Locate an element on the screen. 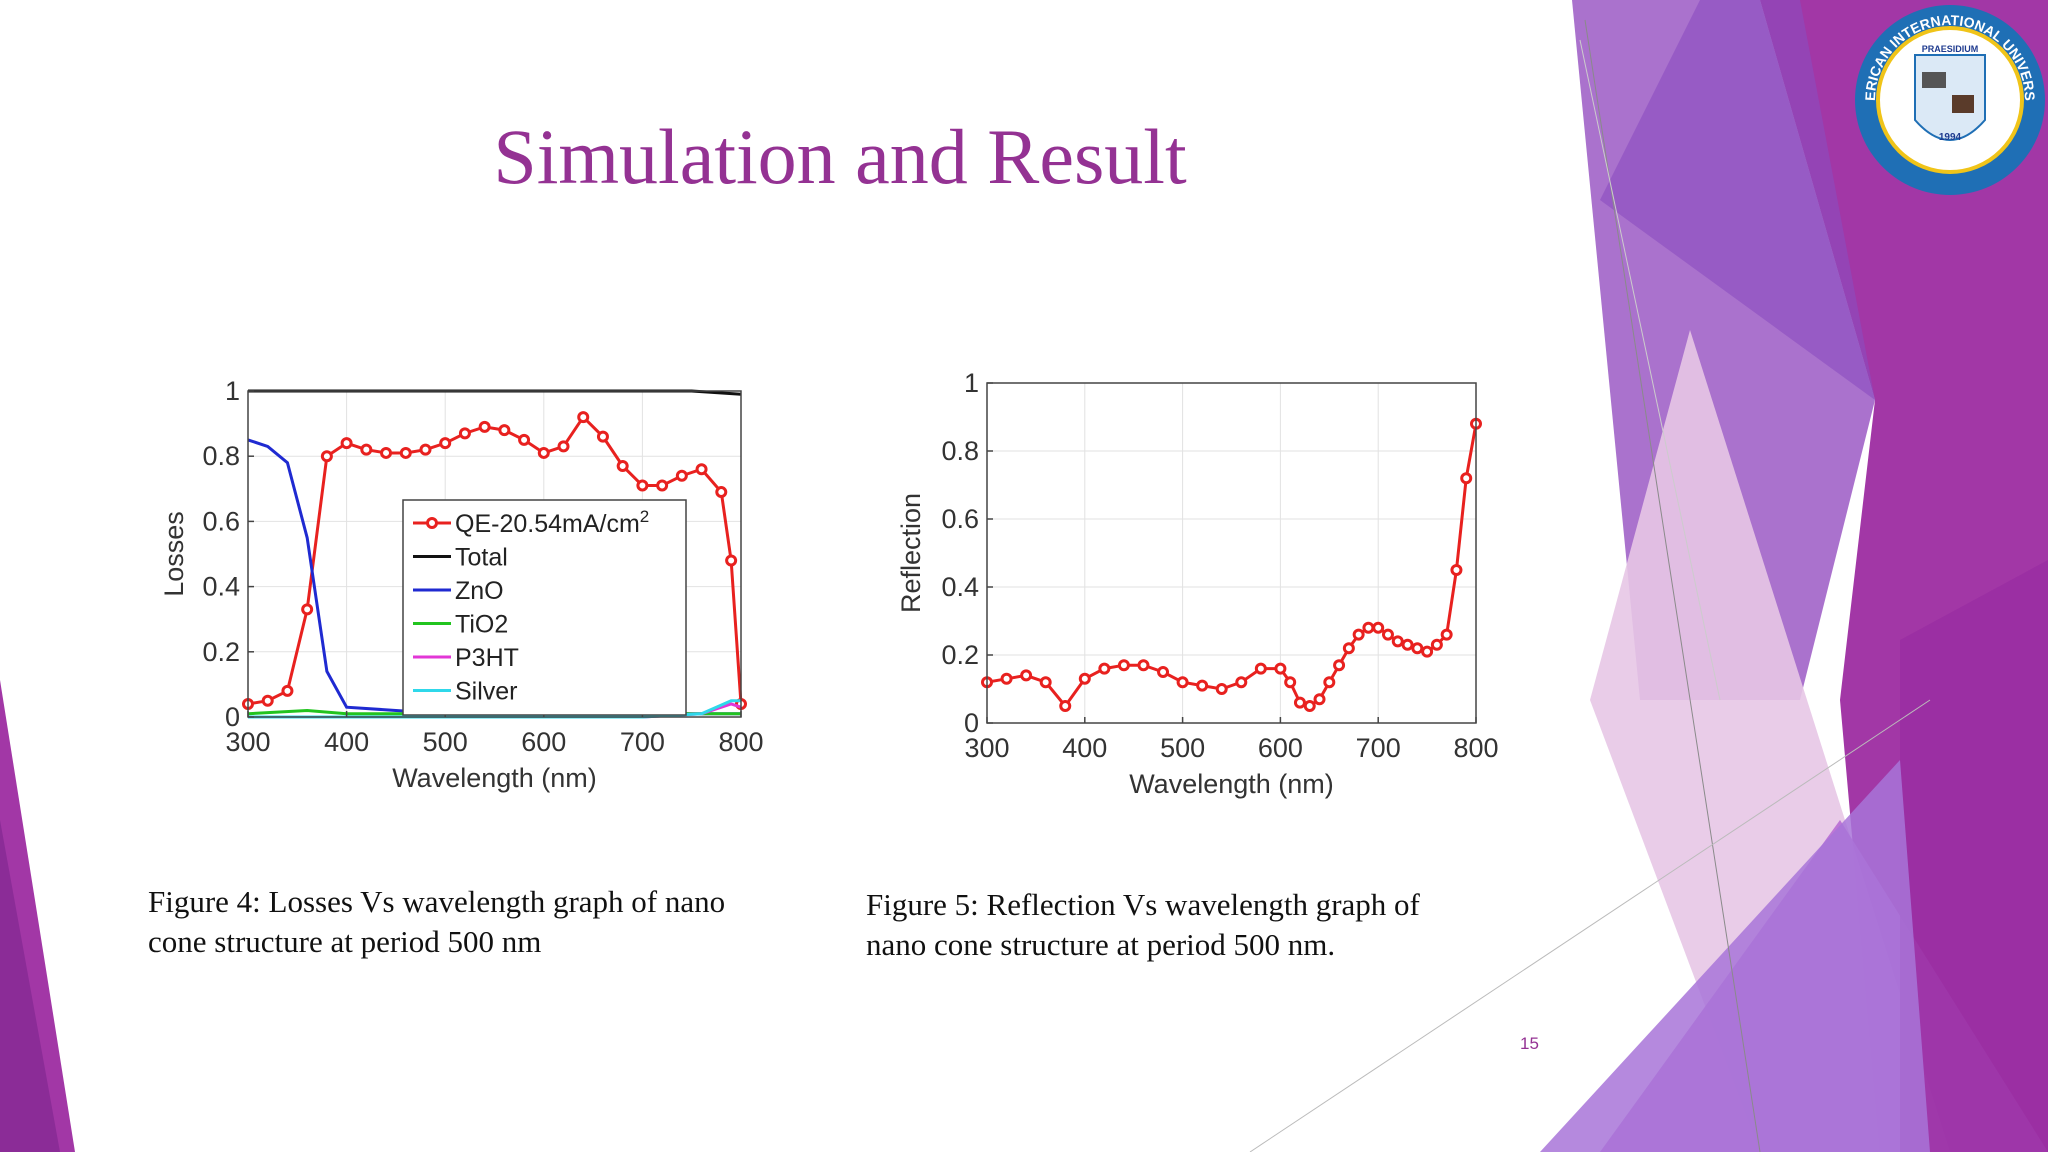  legend-entry-label: Total is located at coordinates (481, 558).